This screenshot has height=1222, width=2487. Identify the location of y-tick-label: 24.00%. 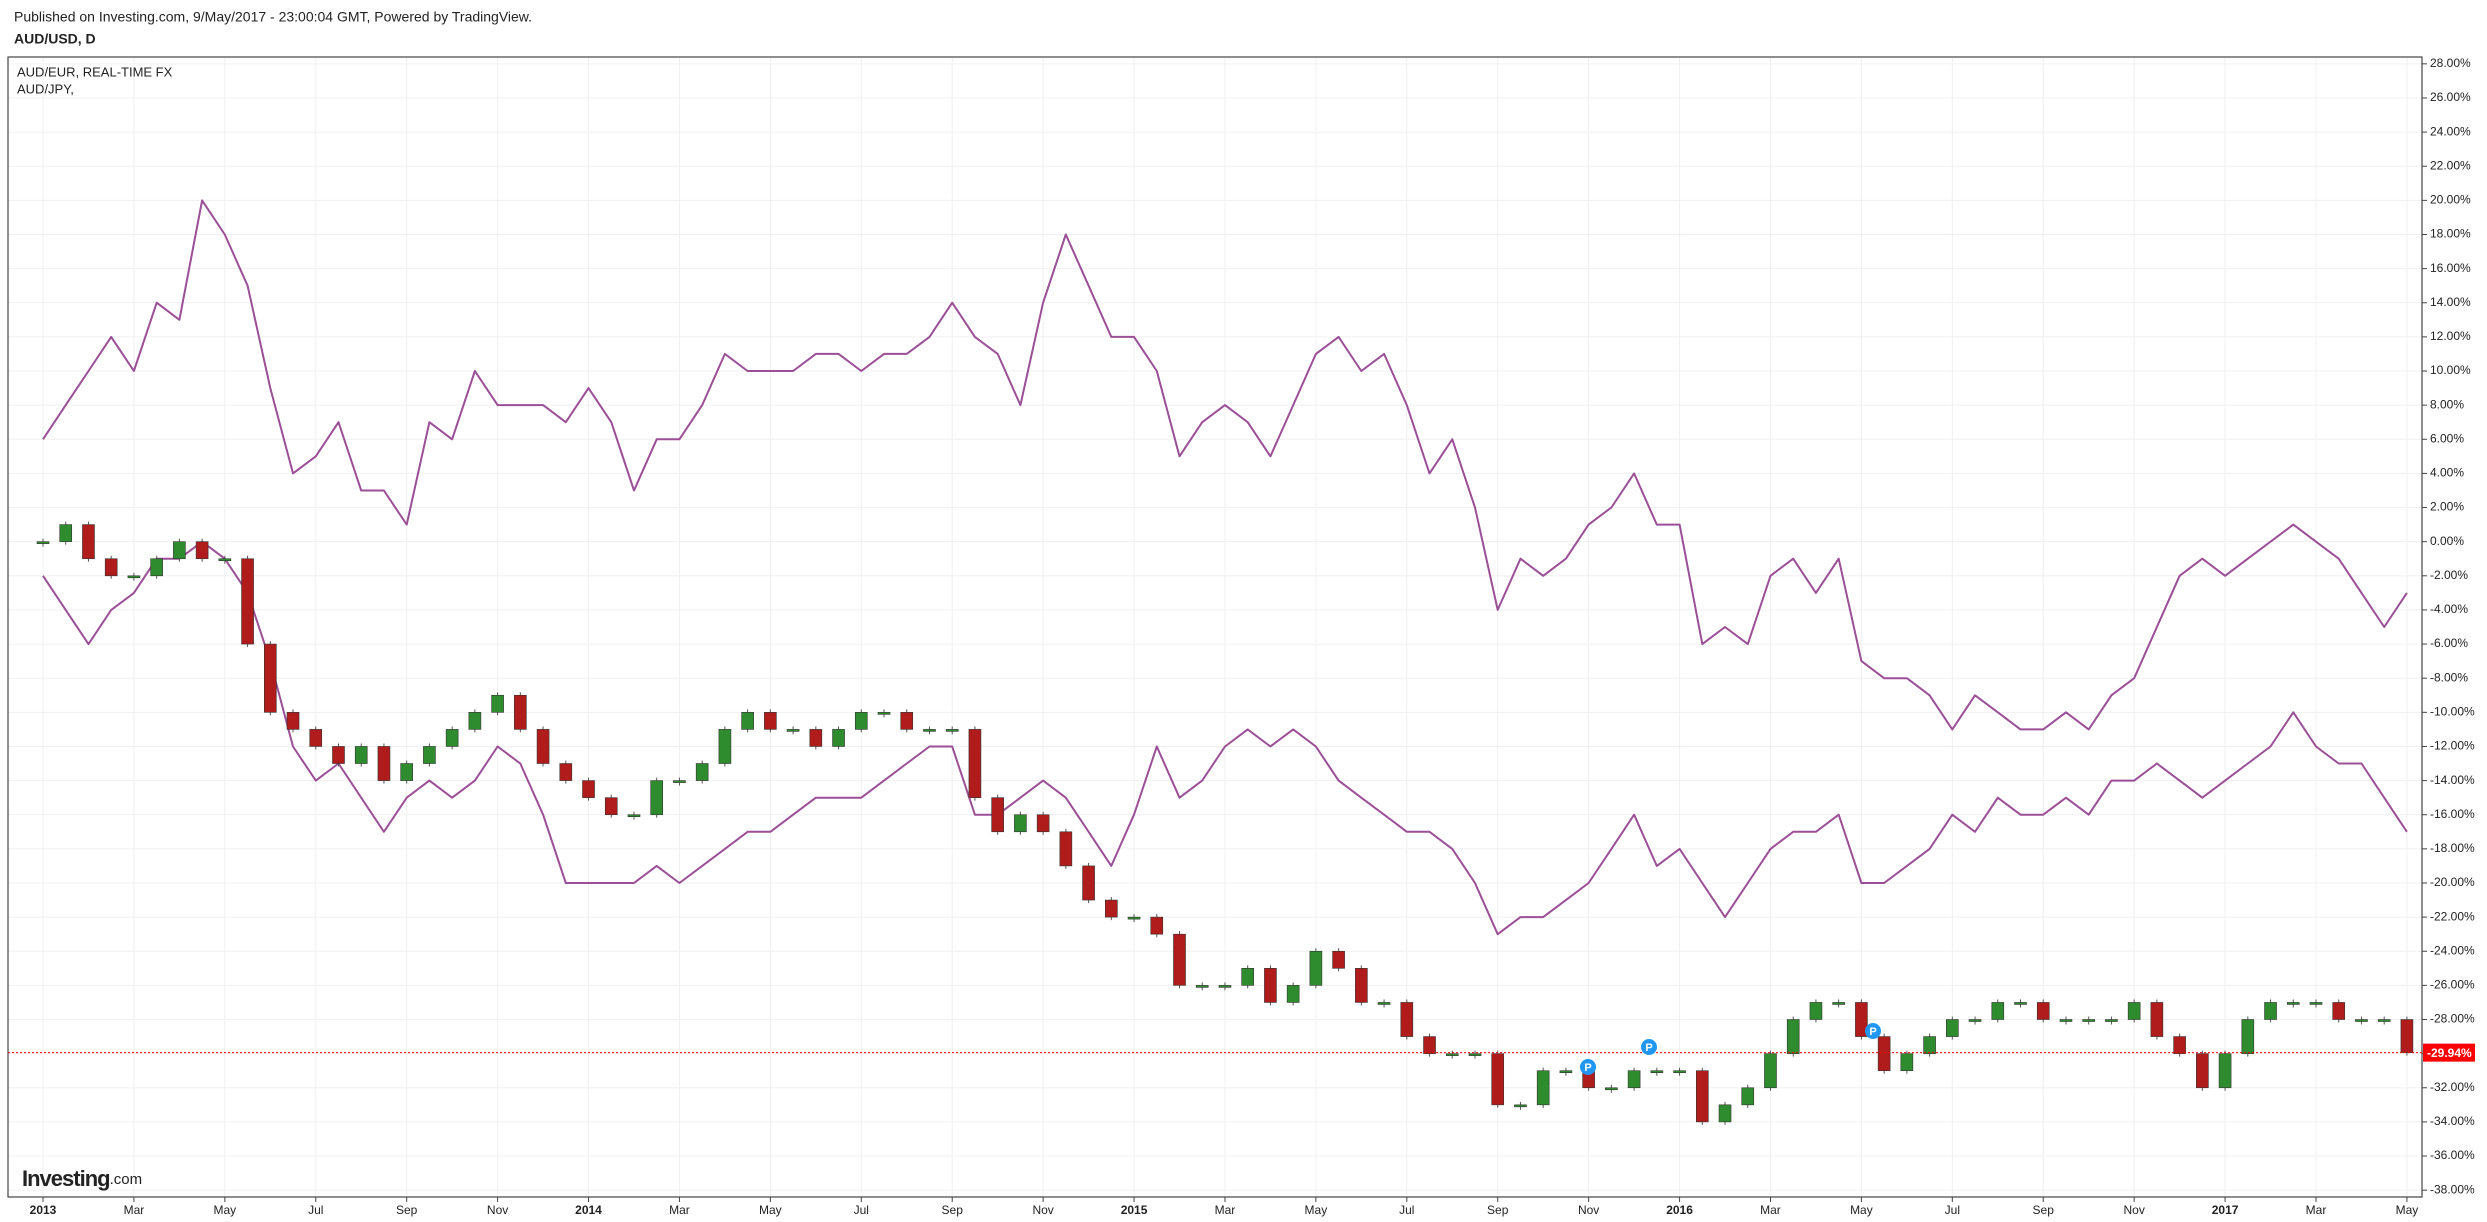
(2450, 131).